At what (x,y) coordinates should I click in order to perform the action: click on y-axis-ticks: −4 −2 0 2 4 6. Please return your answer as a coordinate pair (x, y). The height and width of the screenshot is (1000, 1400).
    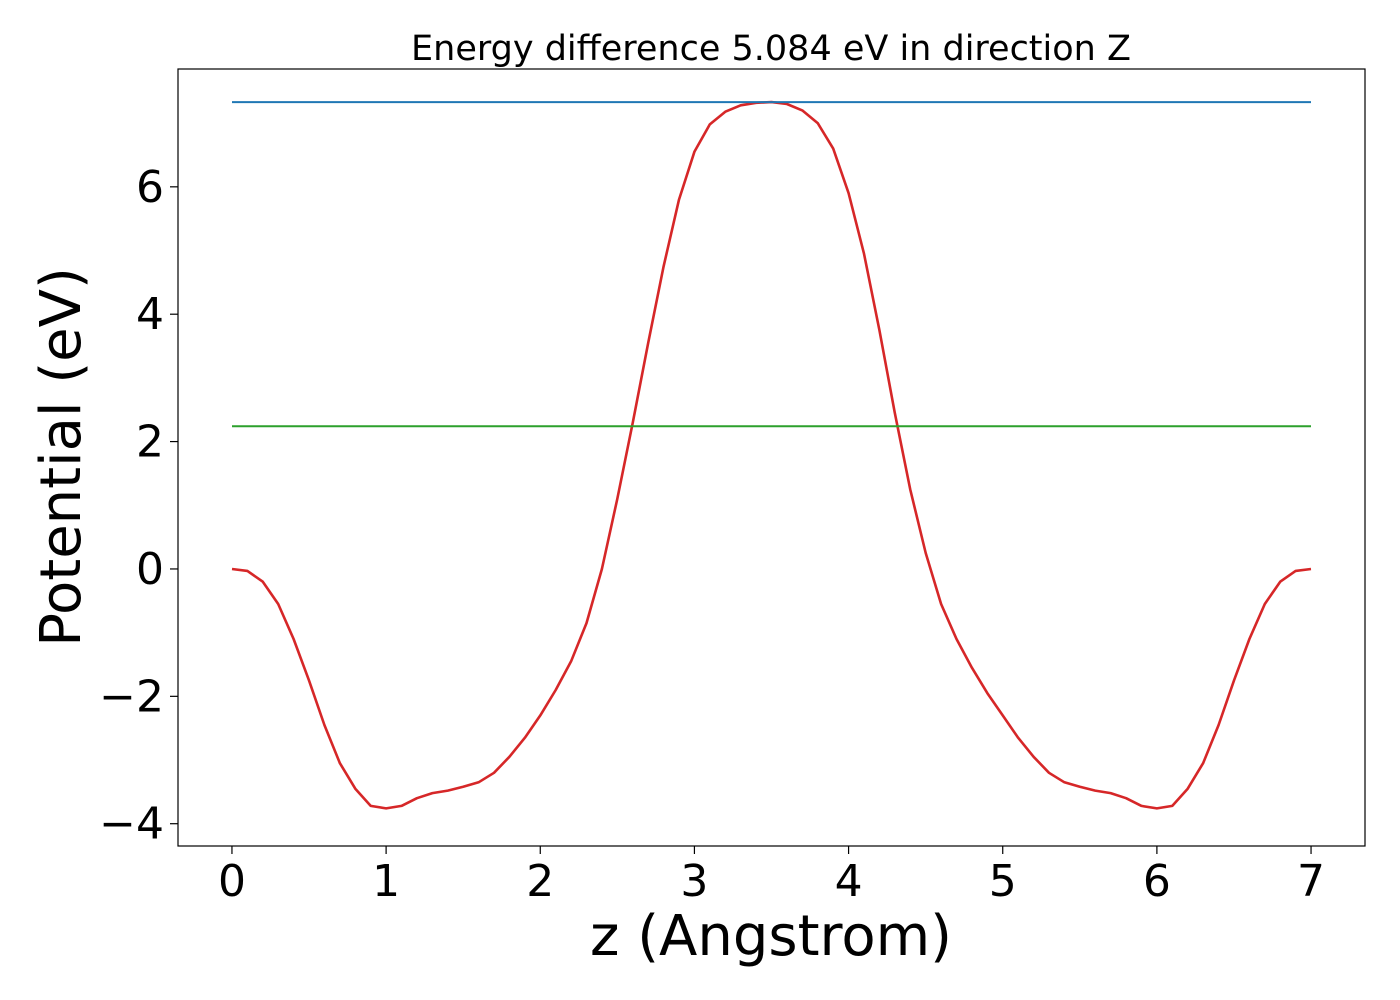
    Looking at the image, I should click on (138, 506).